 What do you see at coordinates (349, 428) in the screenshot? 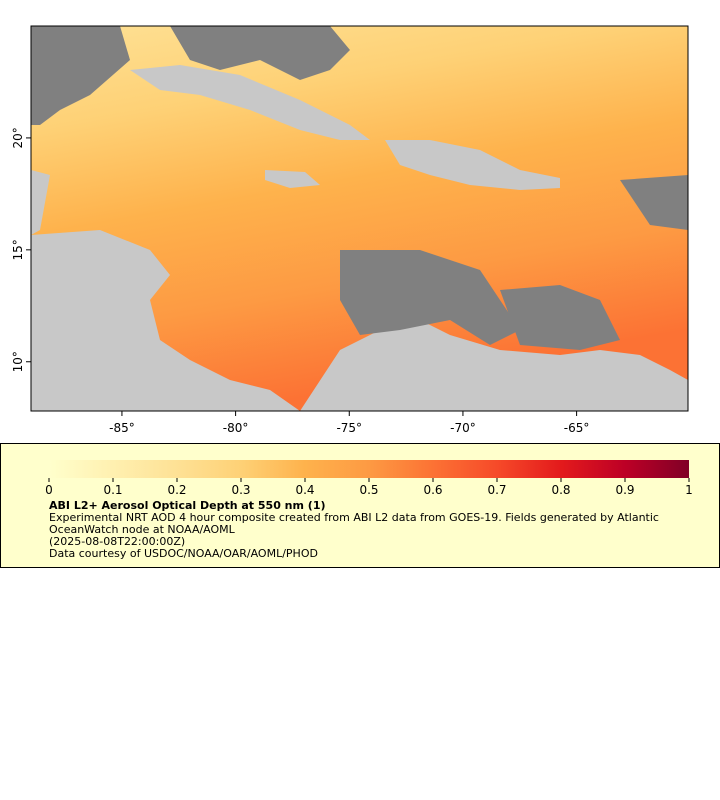
I see `x-tick-label: -75°` at bounding box center [349, 428].